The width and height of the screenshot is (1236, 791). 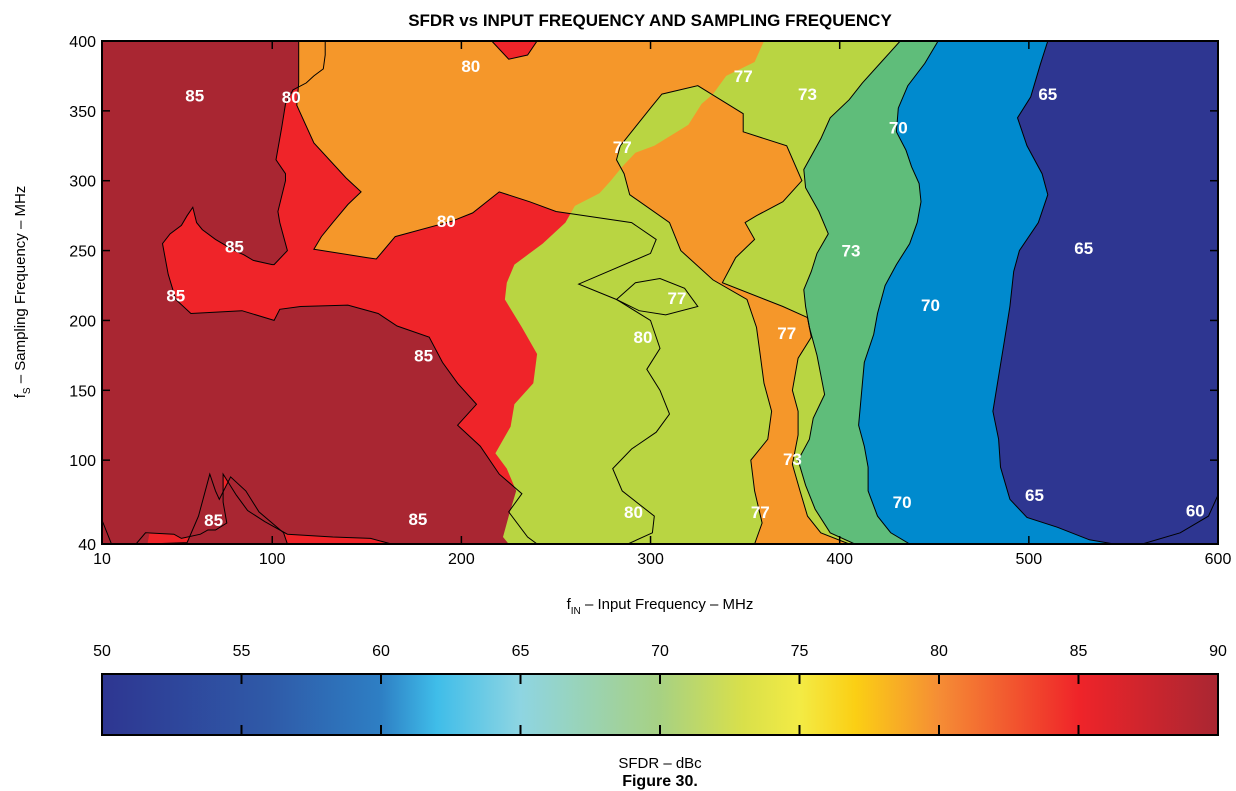 I want to click on y-tick-label-3: 200, so click(x=82, y=321).